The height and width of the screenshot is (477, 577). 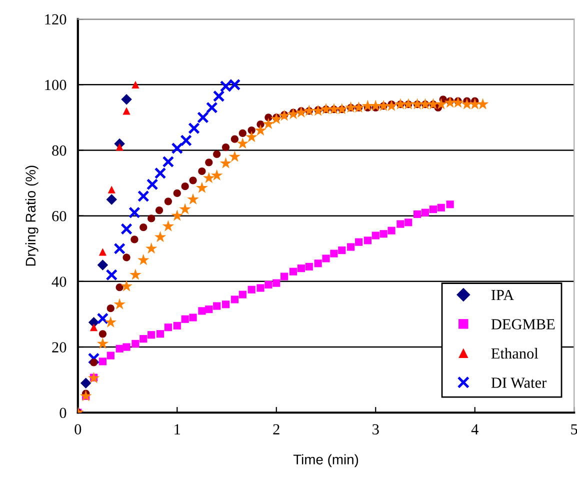 What do you see at coordinates (59, 150) in the screenshot?
I see `y-tick-label: 80` at bounding box center [59, 150].